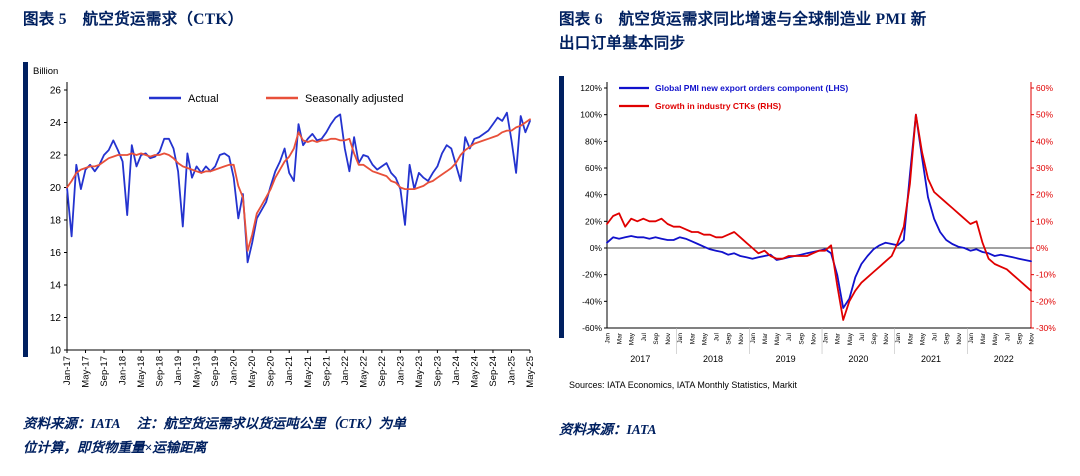 This screenshot has width=1080, height=476. Describe the element at coordinates (743, 19) in the screenshot. I see `figure6-title-line1: 图表 6 航空货运需求同比增速与全球制造业 PMI 新` at that location.